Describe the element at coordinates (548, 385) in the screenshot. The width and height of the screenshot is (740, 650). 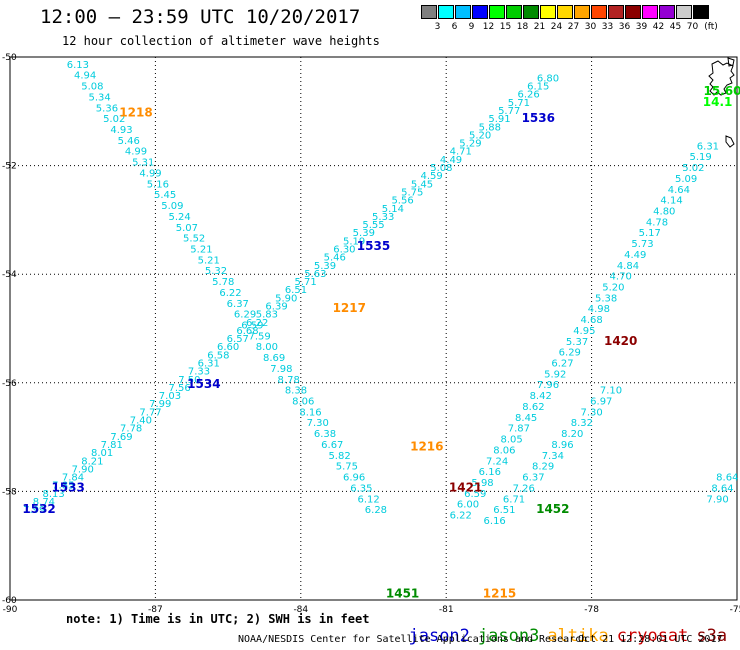
I see `wave-height-value: 7.96` at that location.